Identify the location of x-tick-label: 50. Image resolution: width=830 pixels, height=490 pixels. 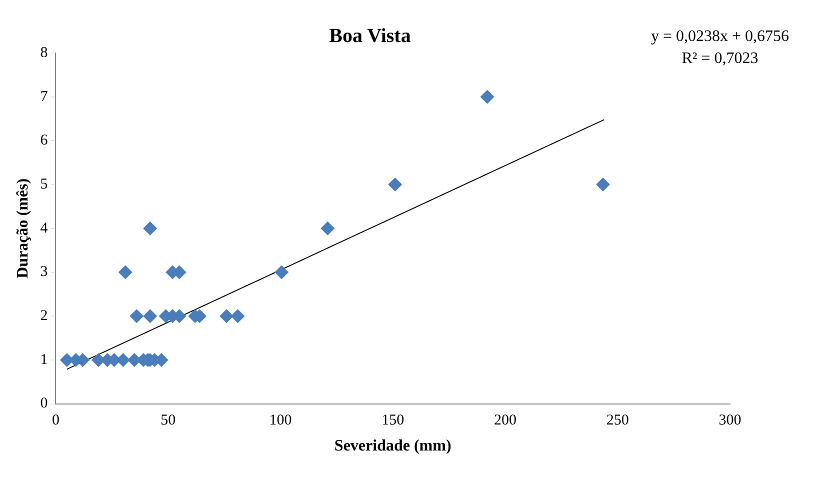
(168, 420).